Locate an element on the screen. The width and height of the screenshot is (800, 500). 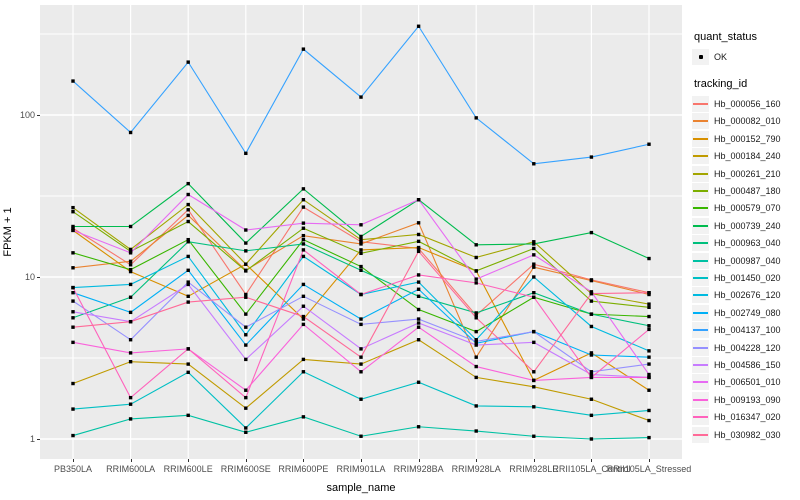
y-tick-label: 100 is located at coordinates (27, 115).